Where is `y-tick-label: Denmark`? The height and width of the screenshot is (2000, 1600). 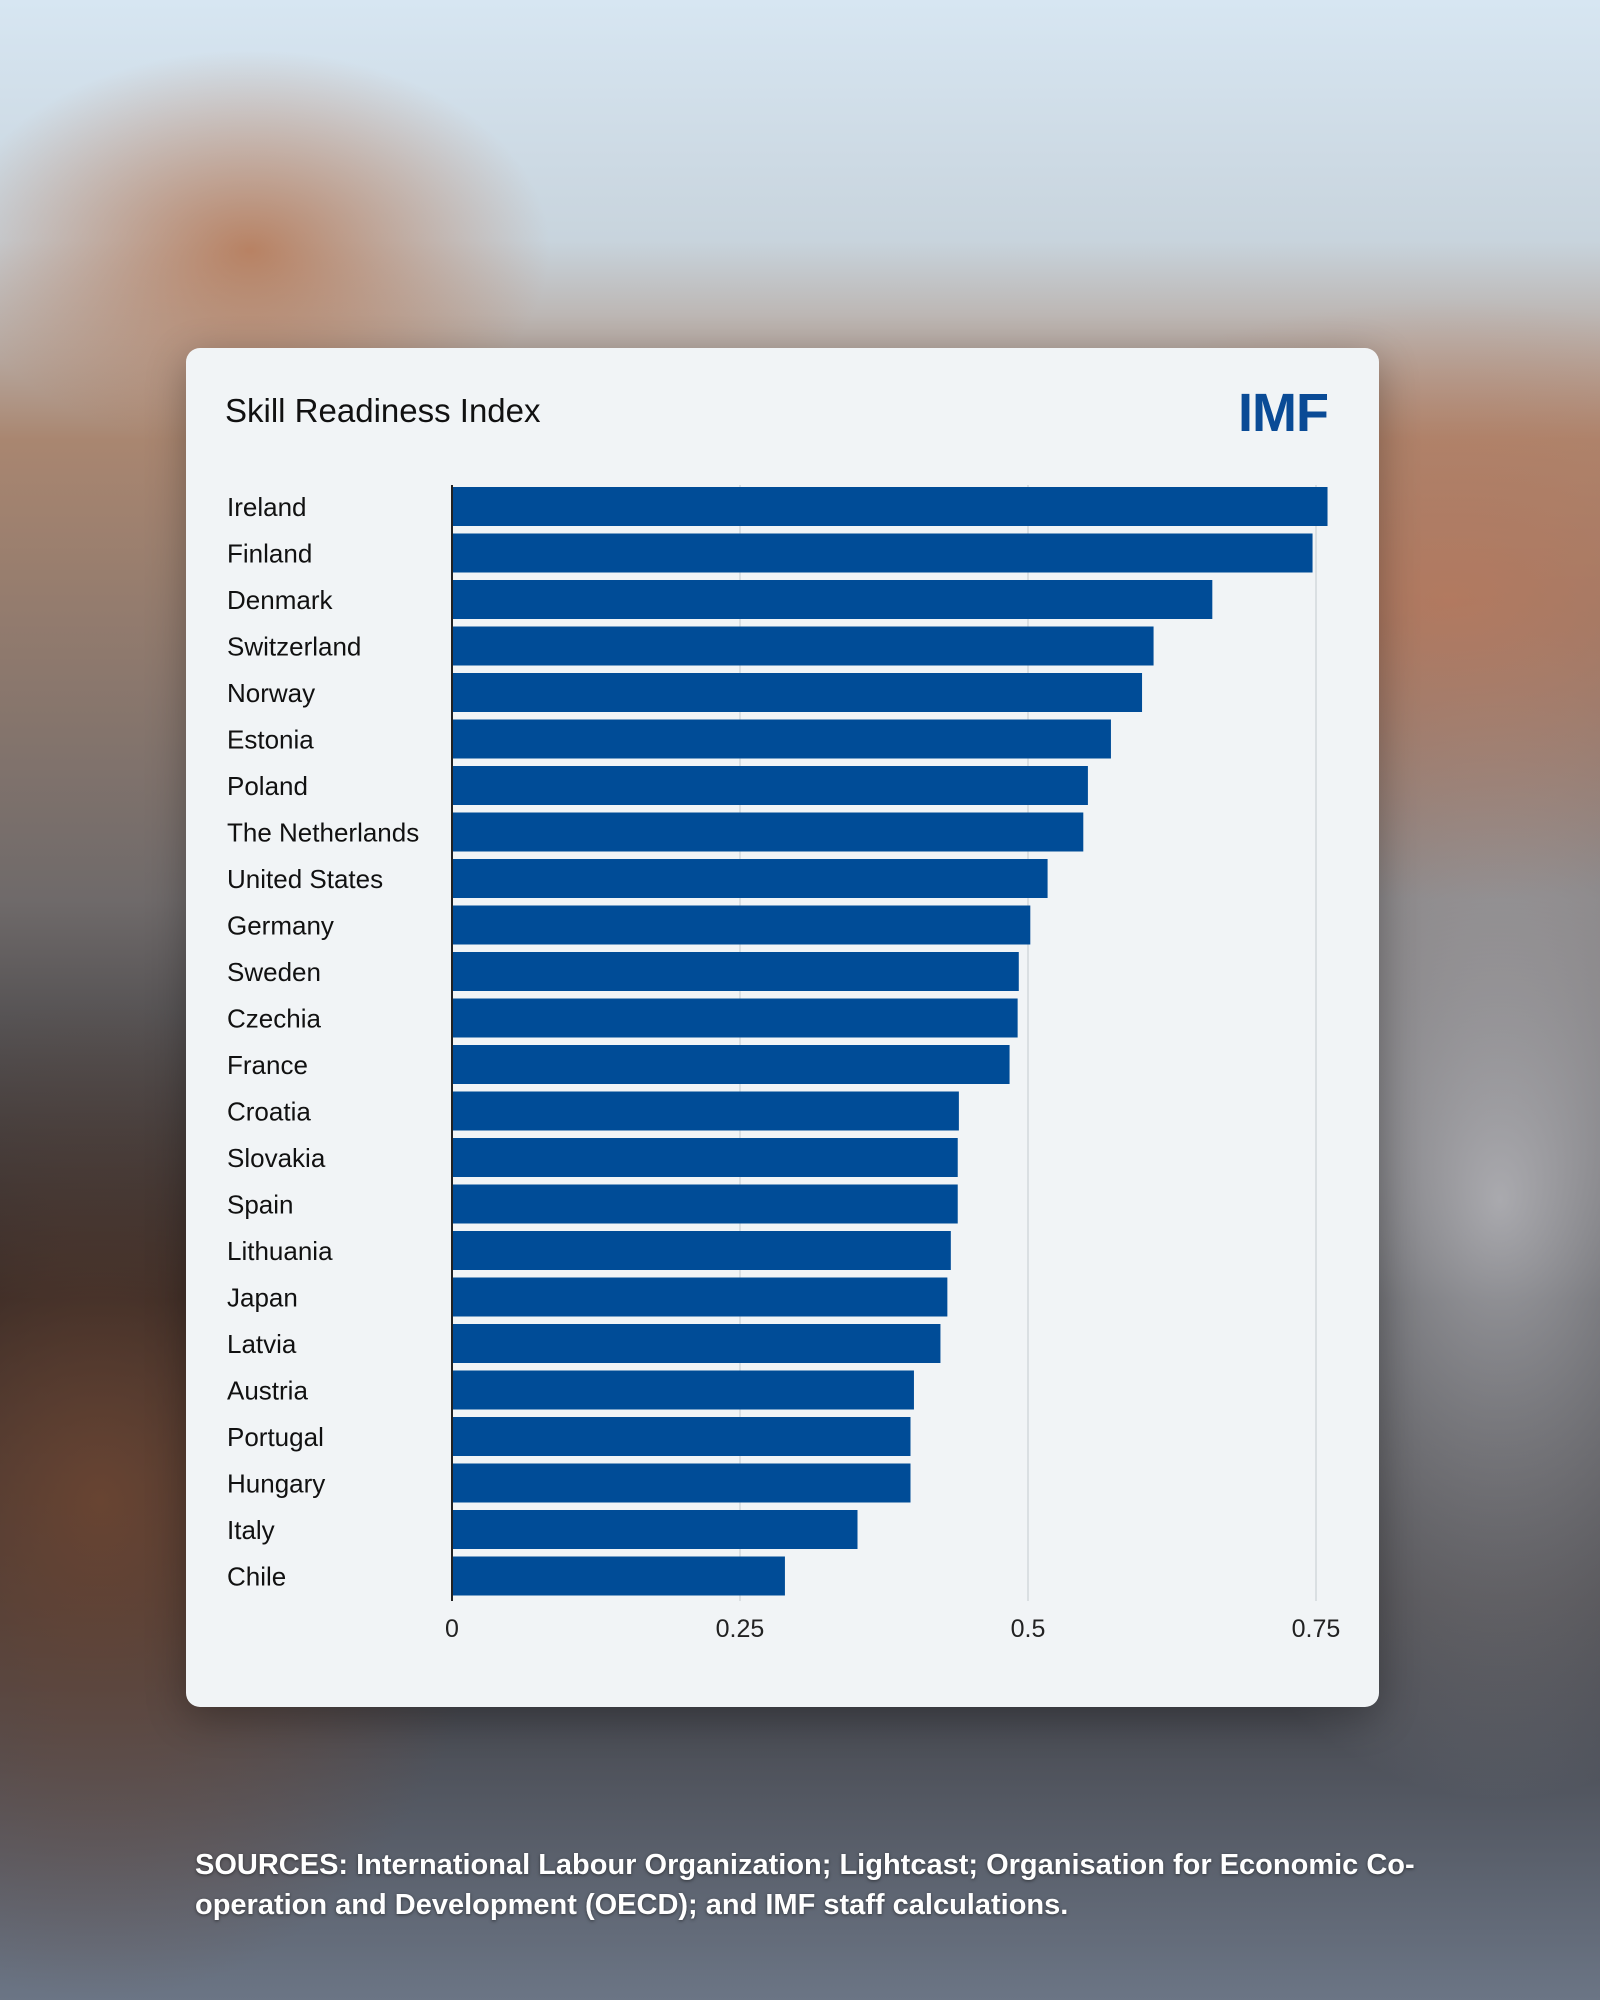 y-tick-label: Denmark is located at coordinates (280, 600).